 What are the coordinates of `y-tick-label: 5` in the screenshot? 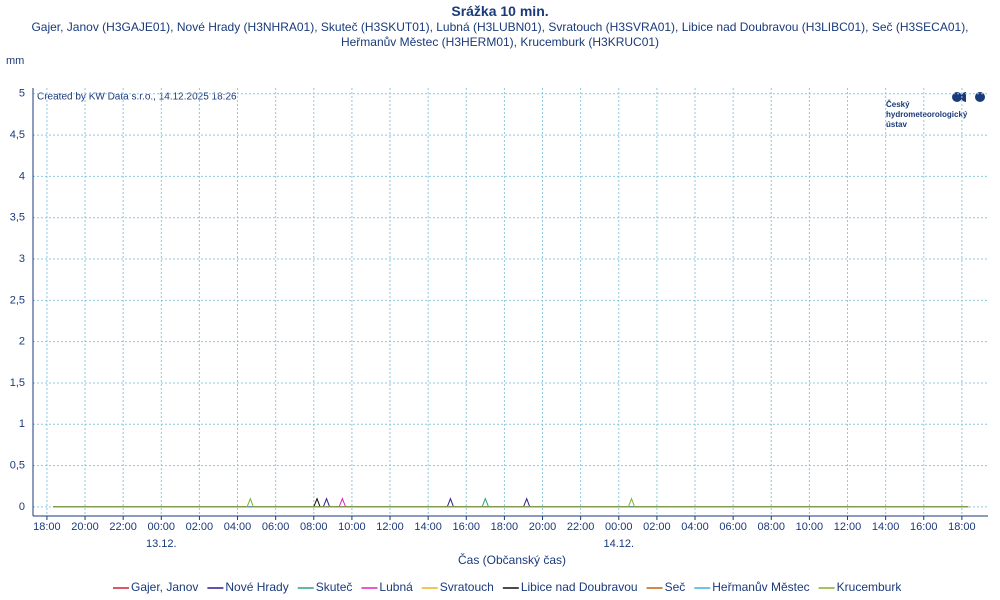 It's located at (22, 94).